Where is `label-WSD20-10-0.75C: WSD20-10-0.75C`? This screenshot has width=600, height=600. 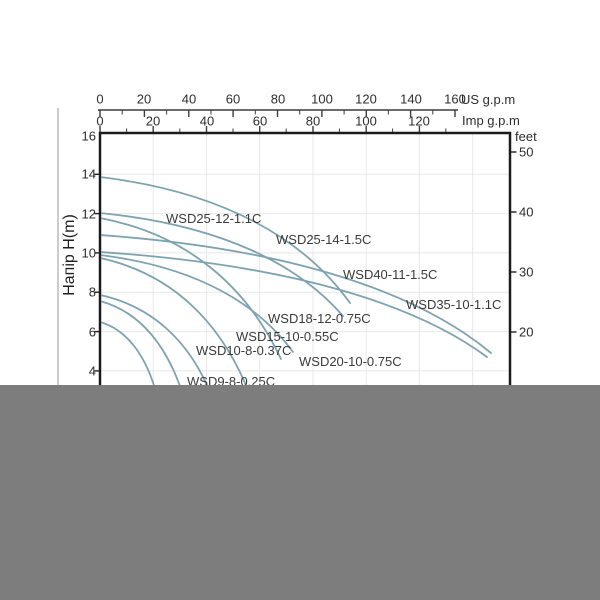 label-WSD20-10-0.75C: WSD20-10-0.75C is located at coordinates (350, 361).